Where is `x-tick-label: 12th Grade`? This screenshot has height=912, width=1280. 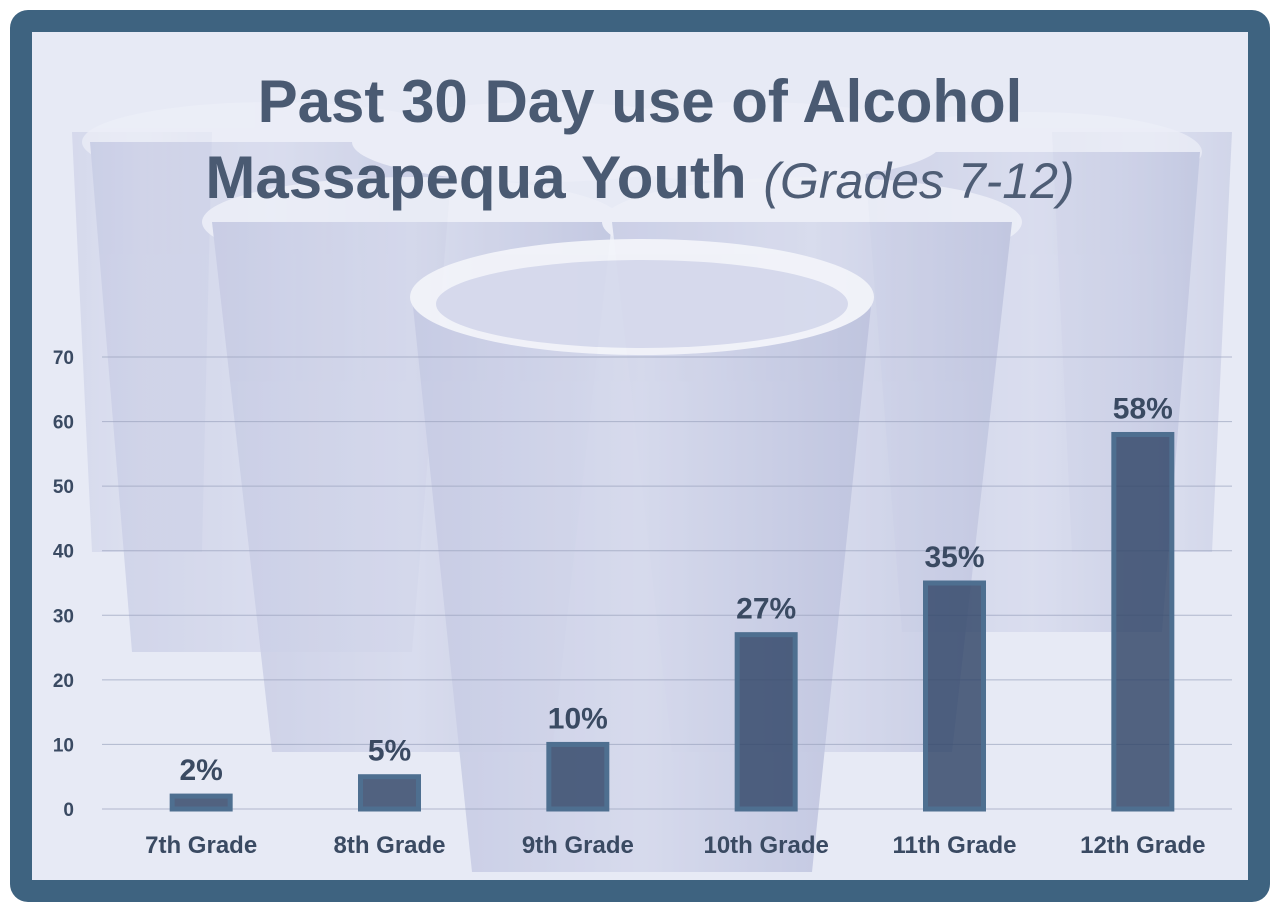
x-tick-label: 12th Grade is located at coordinates (1142, 845).